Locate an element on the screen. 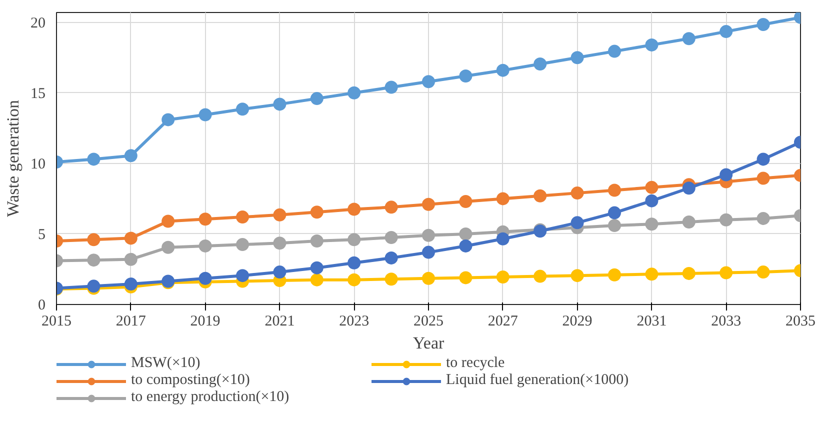 This screenshot has width=838, height=444. x-tick-label: 2031 is located at coordinates (651, 322).